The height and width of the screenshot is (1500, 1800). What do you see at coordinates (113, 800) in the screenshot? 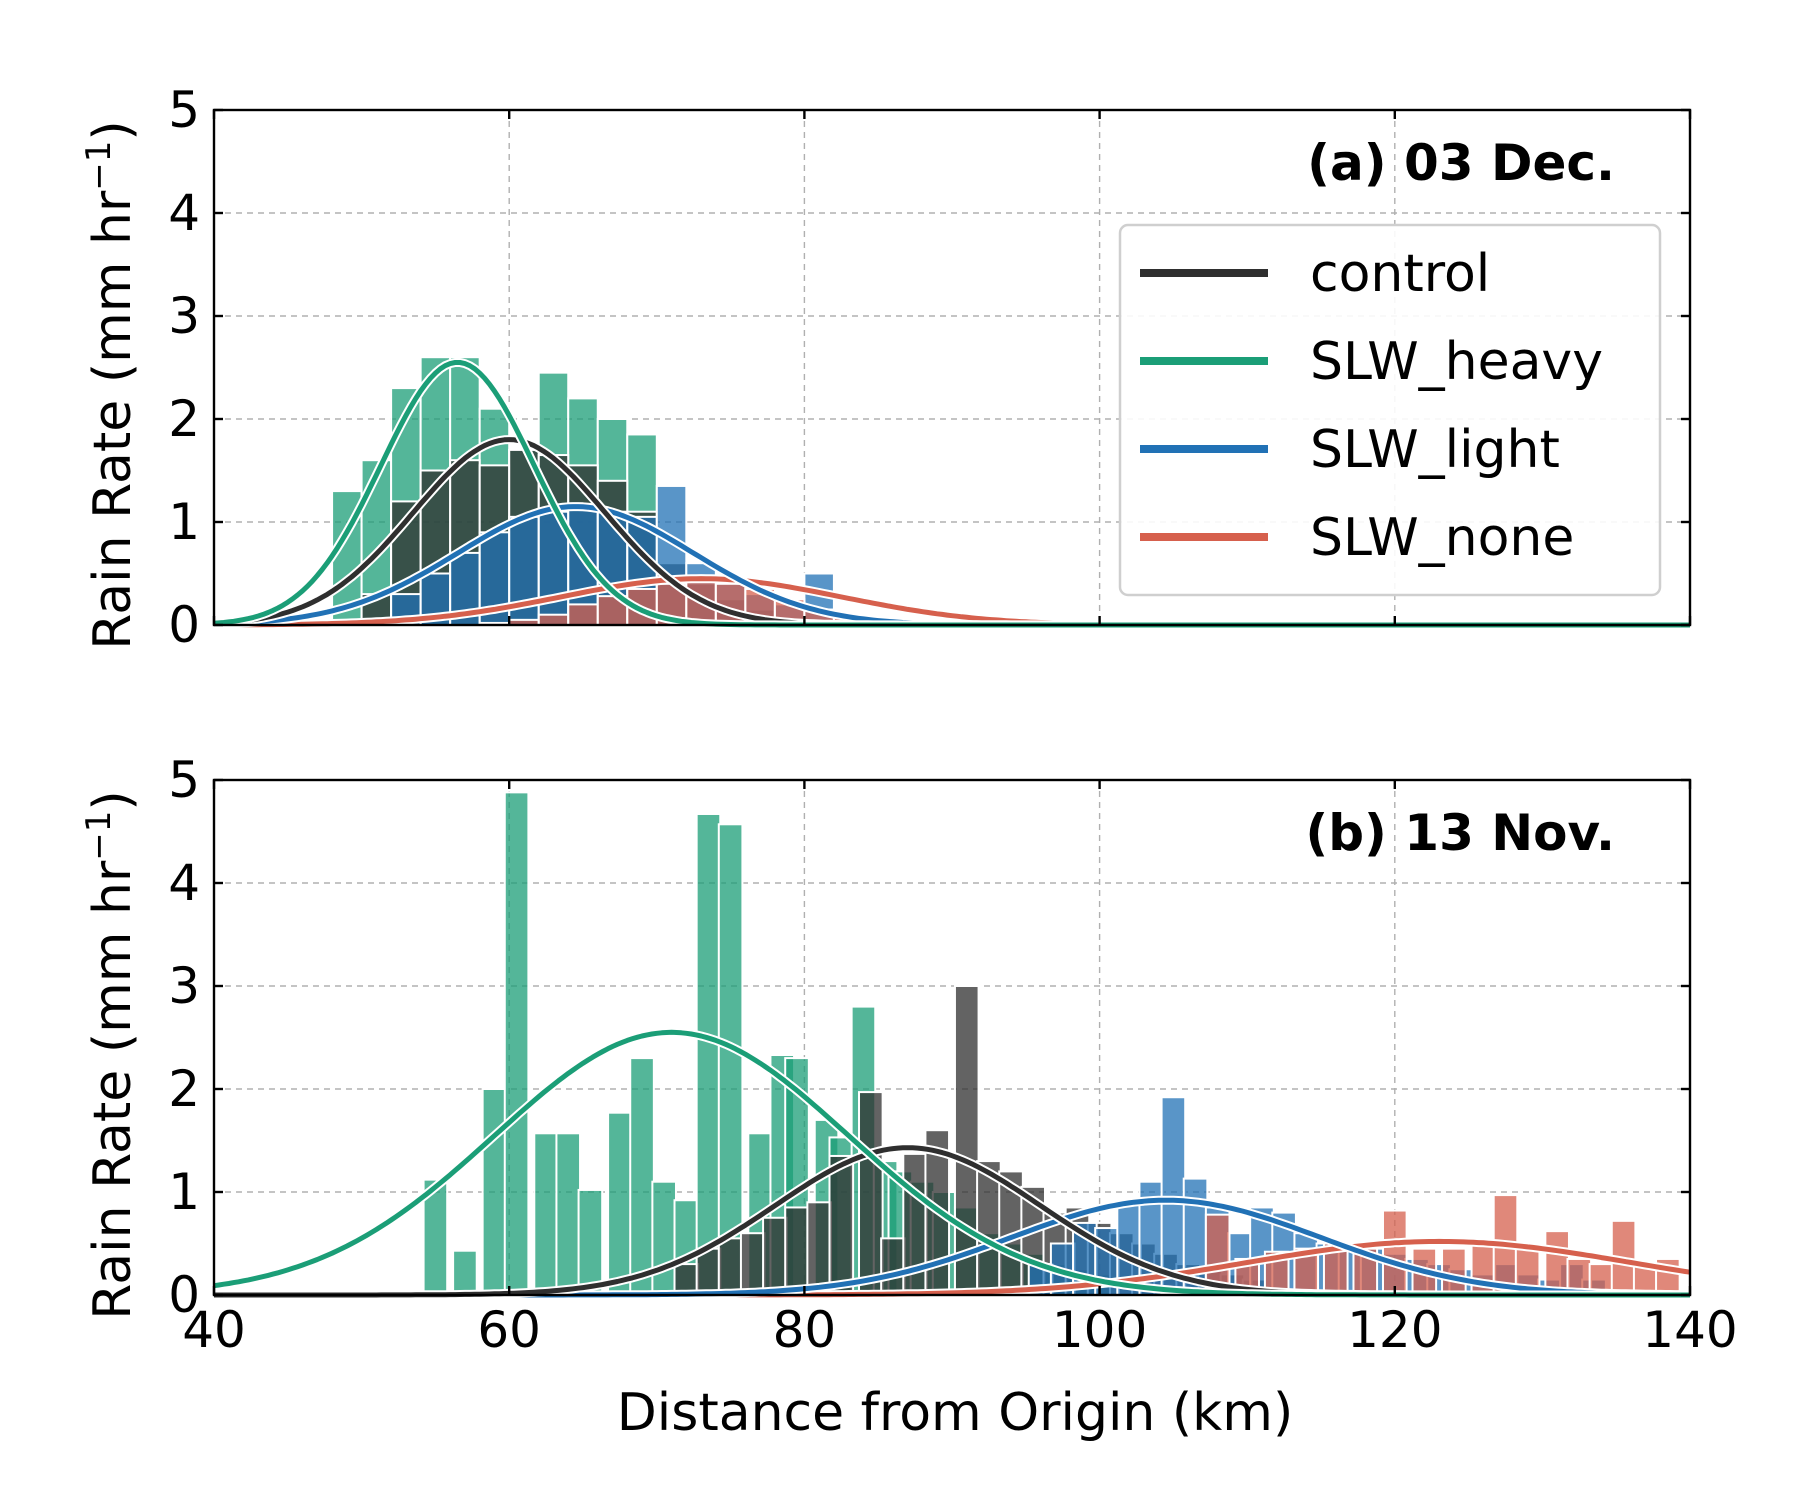
I see `y-axis-label-b-close: )` at bounding box center [113, 800].